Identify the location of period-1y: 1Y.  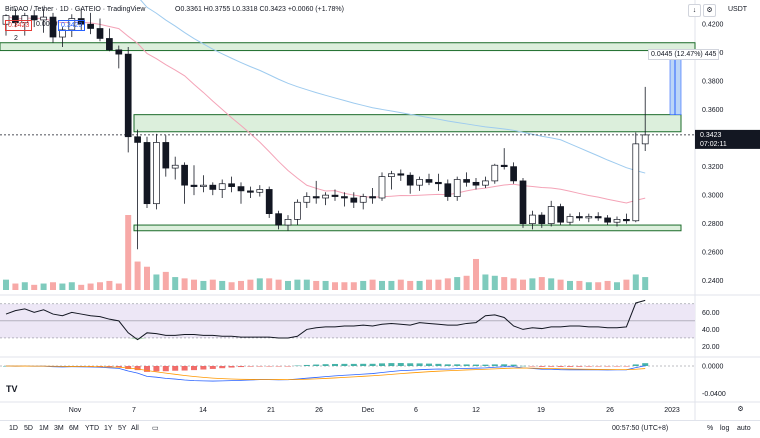
(108, 428).